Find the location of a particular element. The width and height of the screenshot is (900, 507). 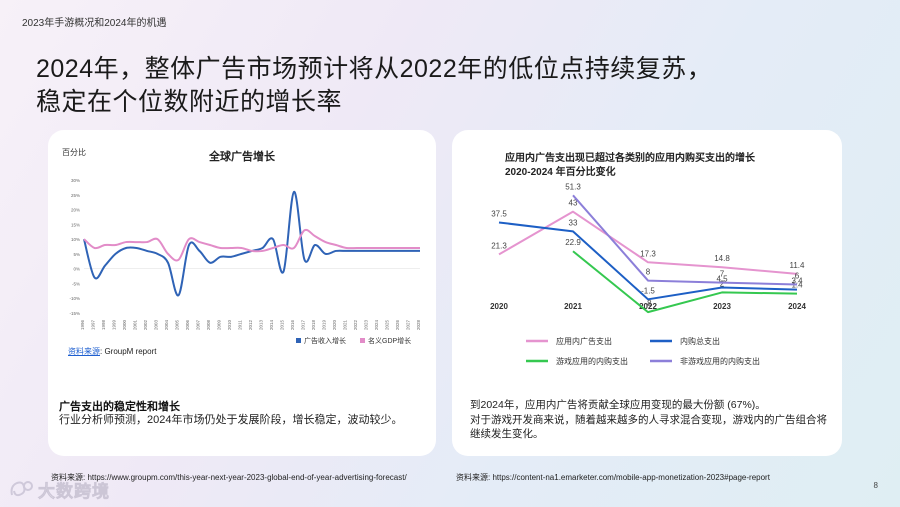

x-tick-label: 1999 is located at coordinates (114, 324).